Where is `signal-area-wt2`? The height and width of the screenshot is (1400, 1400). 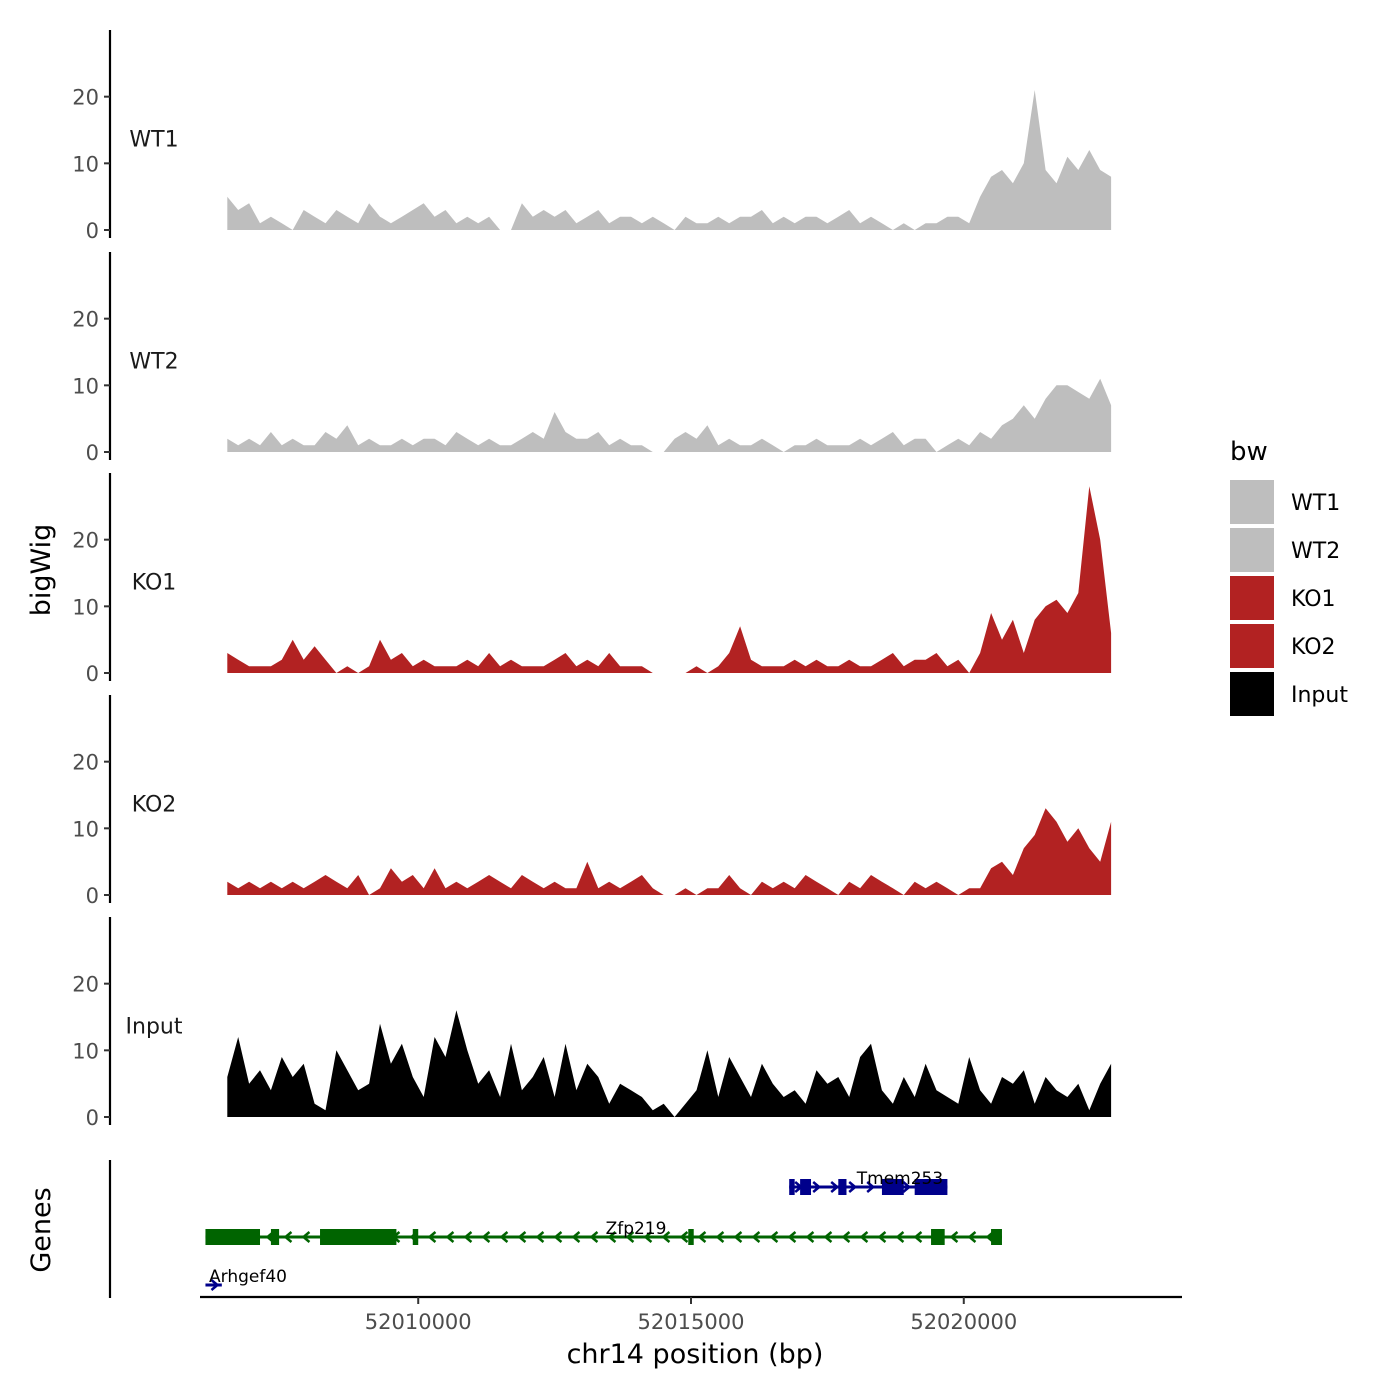 signal-area-wt2 is located at coordinates (669, 415).